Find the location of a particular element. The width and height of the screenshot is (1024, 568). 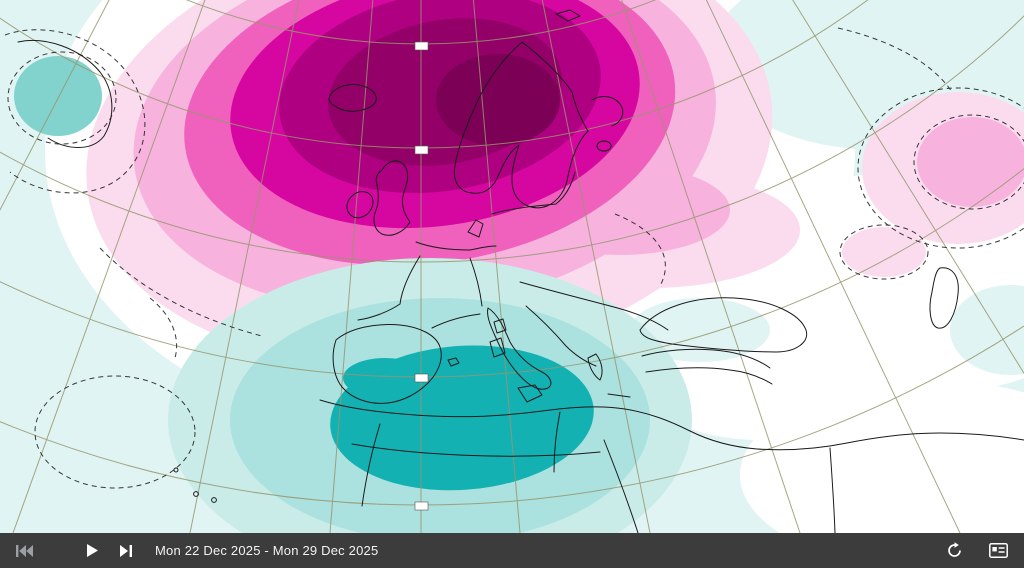

refresh-button is located at coordinates (954, 550).